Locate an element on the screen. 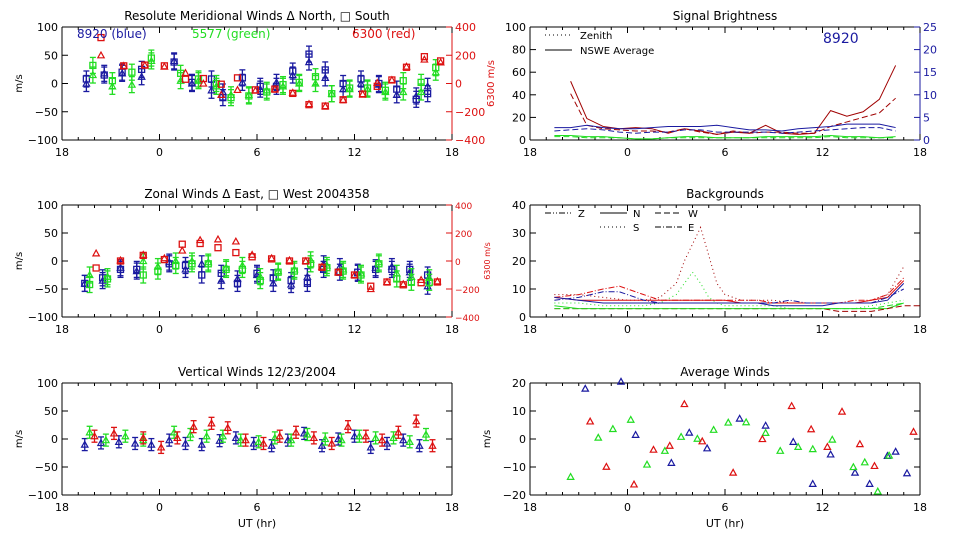  y-tick-label-right: 200 is located at coordinates (463, 235).